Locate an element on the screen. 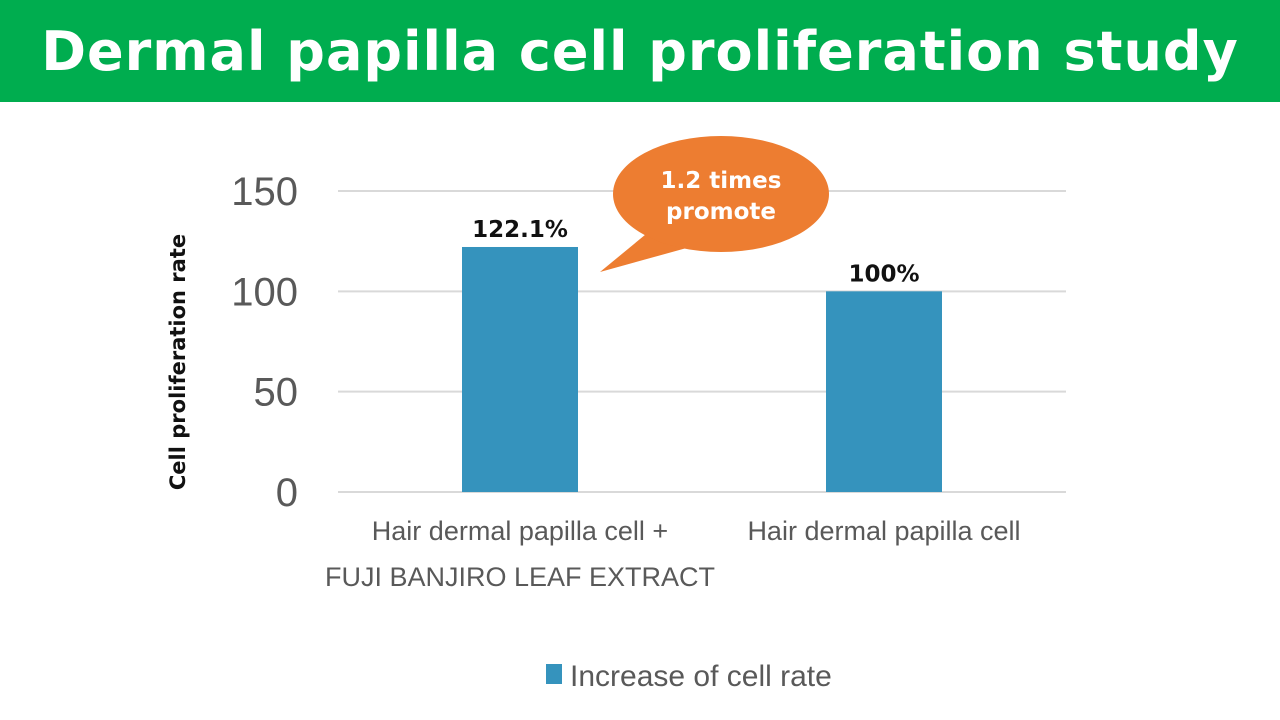 The width and height of the screenshot is (1280, 720). y-tick-label: 0 is located at coordinates (287, 493).